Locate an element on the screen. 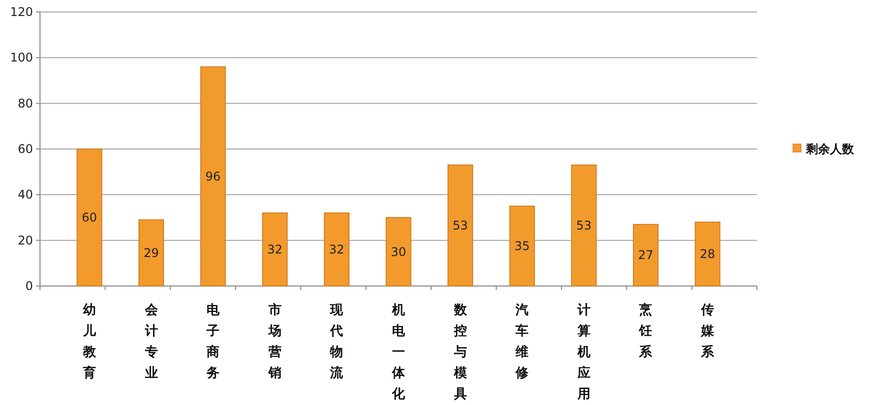 This screenshot has width=877, height=405. legend-label: 剩余人数 is located at coordinates (830, 149).